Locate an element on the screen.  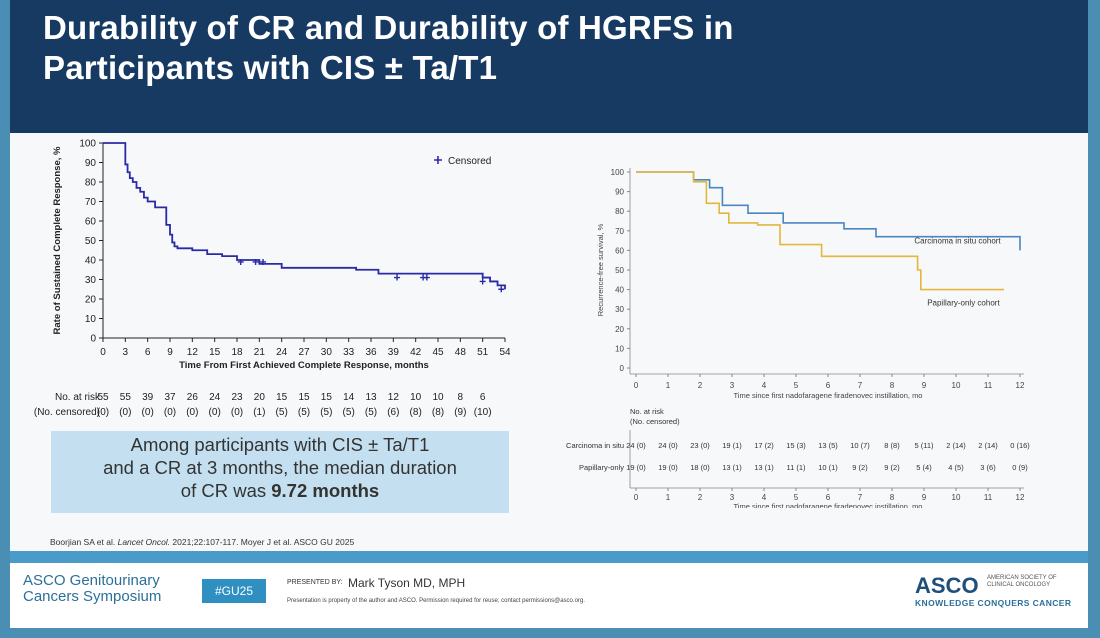
x-tick-label: 33 is located at coordinates (349, 352).